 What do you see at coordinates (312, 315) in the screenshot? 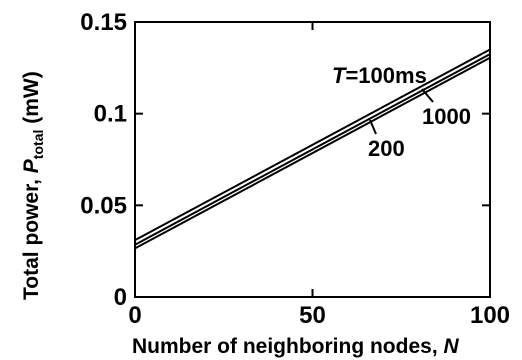
I see `x-tick-label: 50` at bounding box center [312, 315].